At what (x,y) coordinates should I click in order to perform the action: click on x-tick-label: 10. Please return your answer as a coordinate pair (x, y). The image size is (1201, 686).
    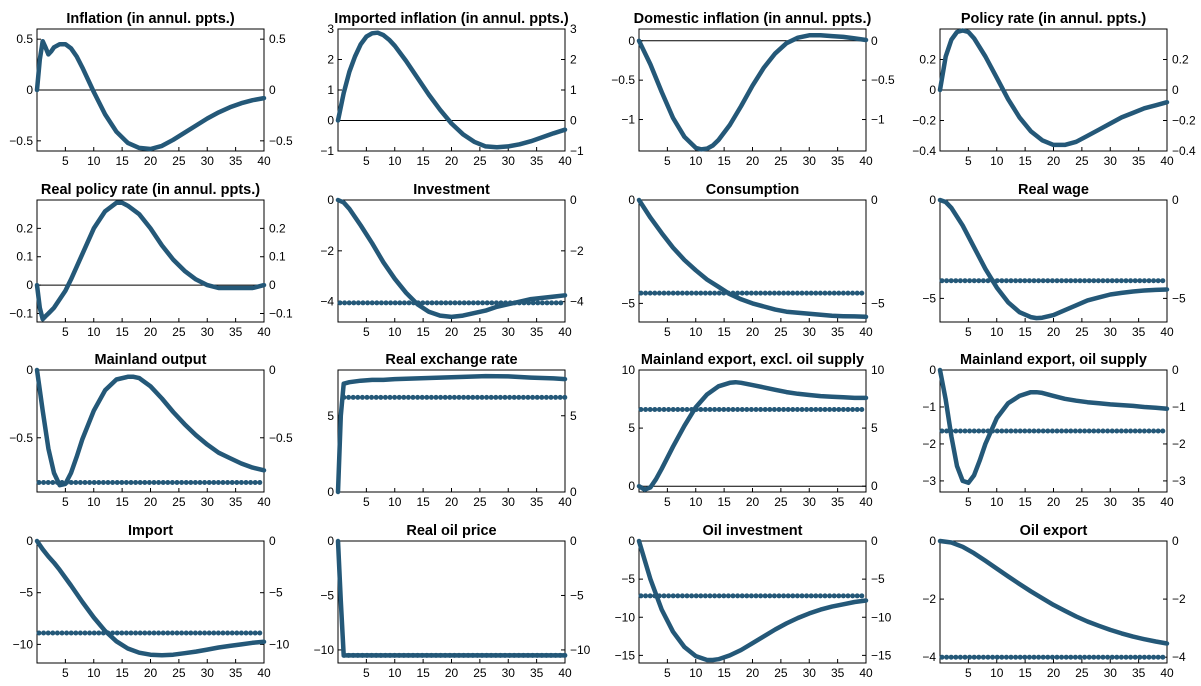
    Looking at the image, I should click on (696, 332).